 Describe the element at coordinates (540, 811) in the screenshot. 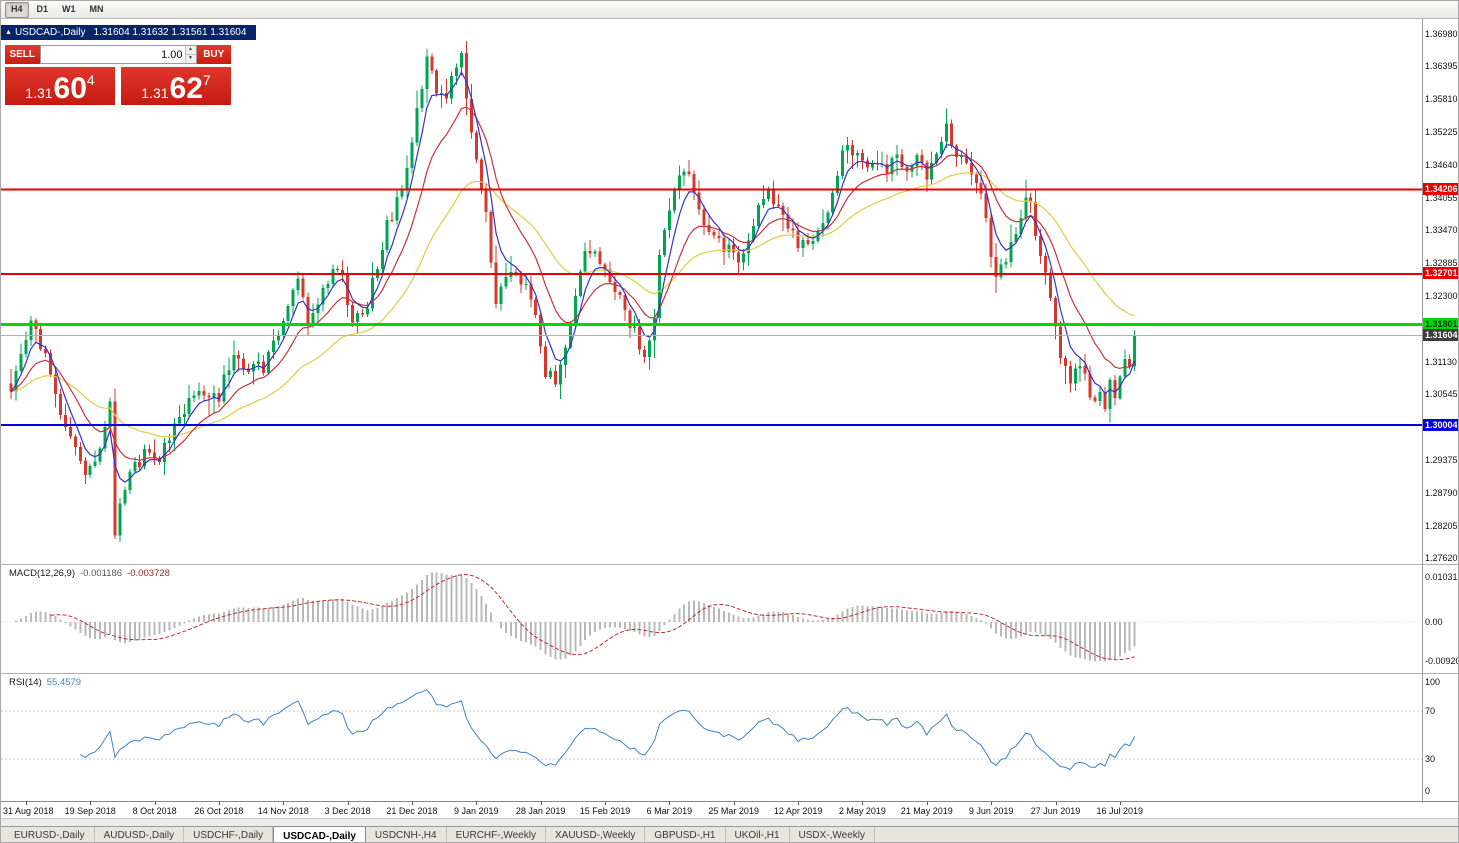

I see `date-axis-label: 28 Jan 2019` at that location.